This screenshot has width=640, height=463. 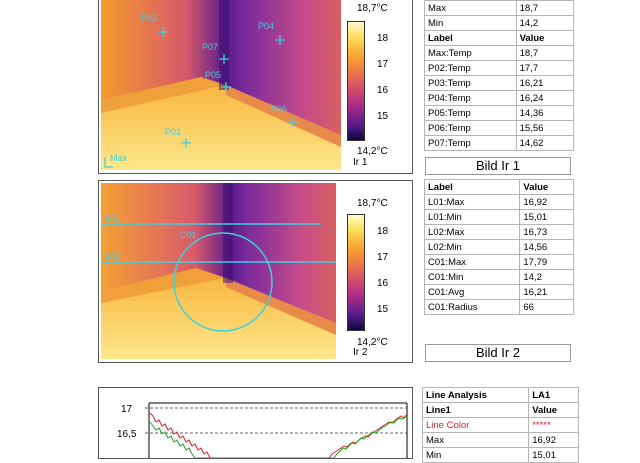 I want to click on profile-line-green, so click(x=278, y=436).